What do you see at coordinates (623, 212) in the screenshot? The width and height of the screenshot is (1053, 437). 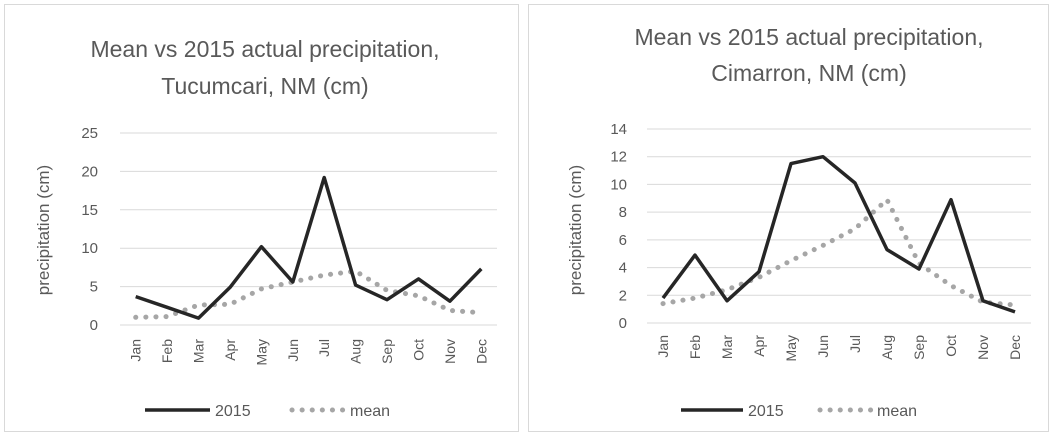 I see `y-tick-label: 8` at bounding box center [623, 212].